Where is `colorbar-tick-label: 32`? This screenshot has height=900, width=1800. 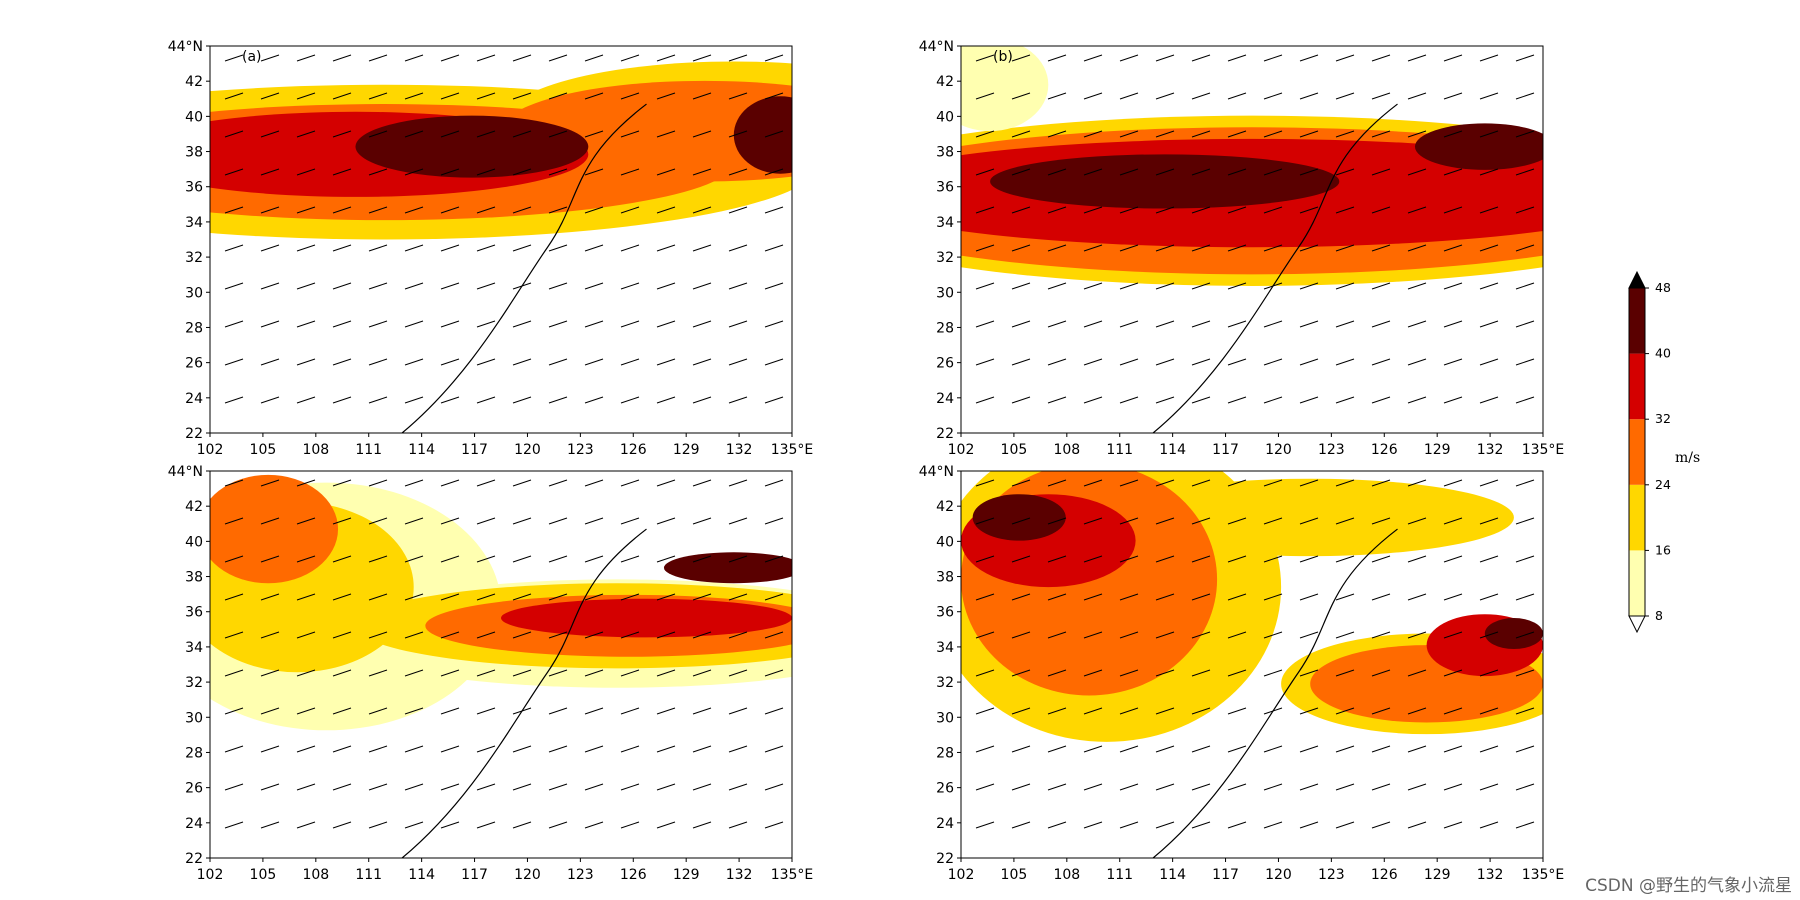 colorbar-tick-label: 32 is located at coordinates (1663, 418).